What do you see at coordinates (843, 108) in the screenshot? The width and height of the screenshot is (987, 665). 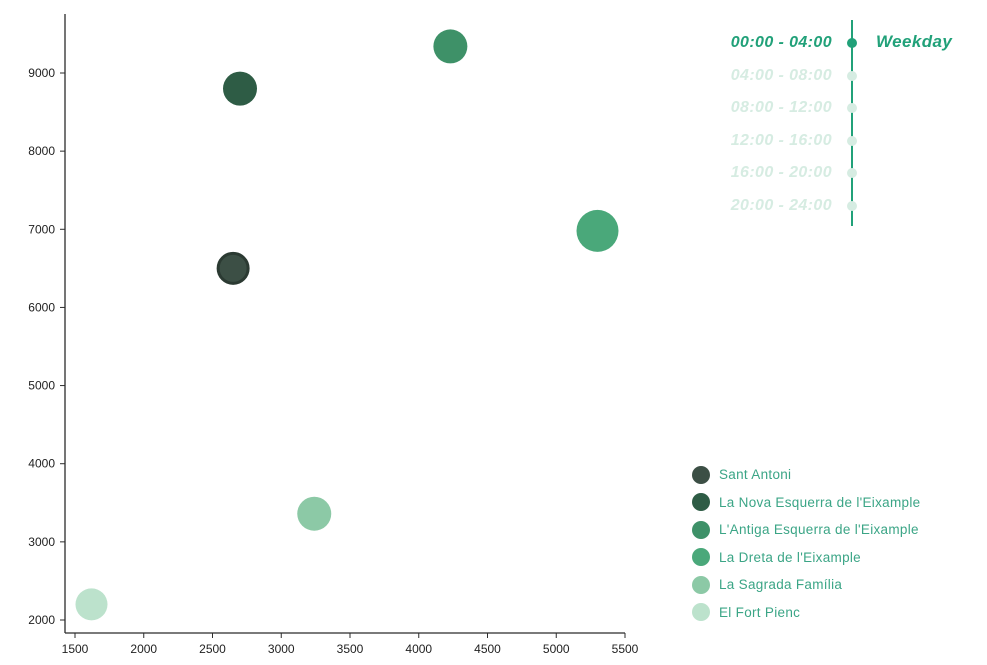 I see `time-filter-option: 08:00 - 12:00` at bounding box center [843, 108].